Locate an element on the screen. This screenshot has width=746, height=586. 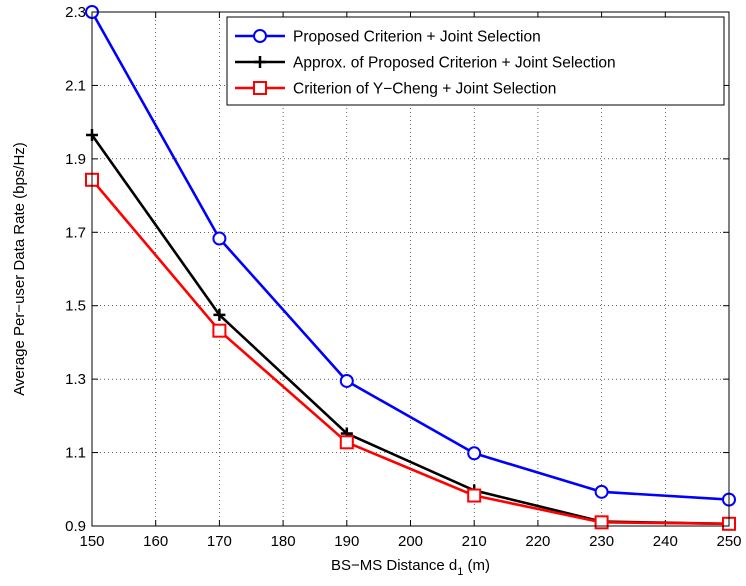
legend-entry: Criterion of Y−Cheng + Joint Selection is located at coordinates (395, 89).